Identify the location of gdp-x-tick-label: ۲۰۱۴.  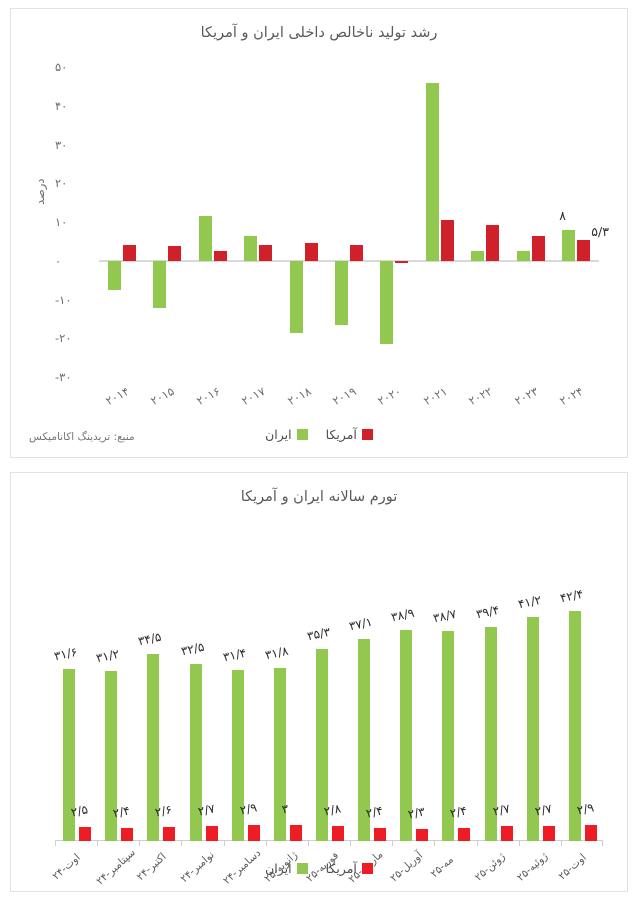
(117, 396).